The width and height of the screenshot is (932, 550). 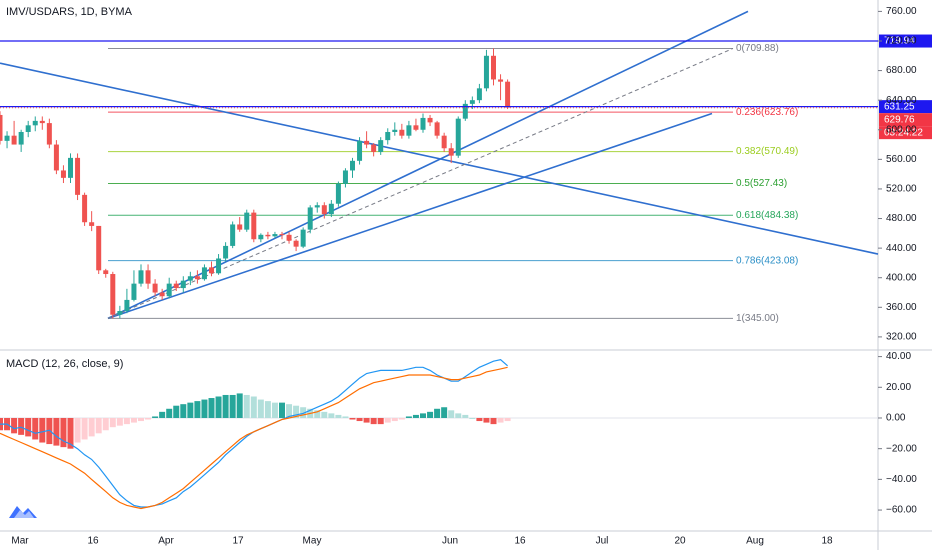 I want to click on fib-level-label: 0.618(484.38), so click(x=767, y=215).